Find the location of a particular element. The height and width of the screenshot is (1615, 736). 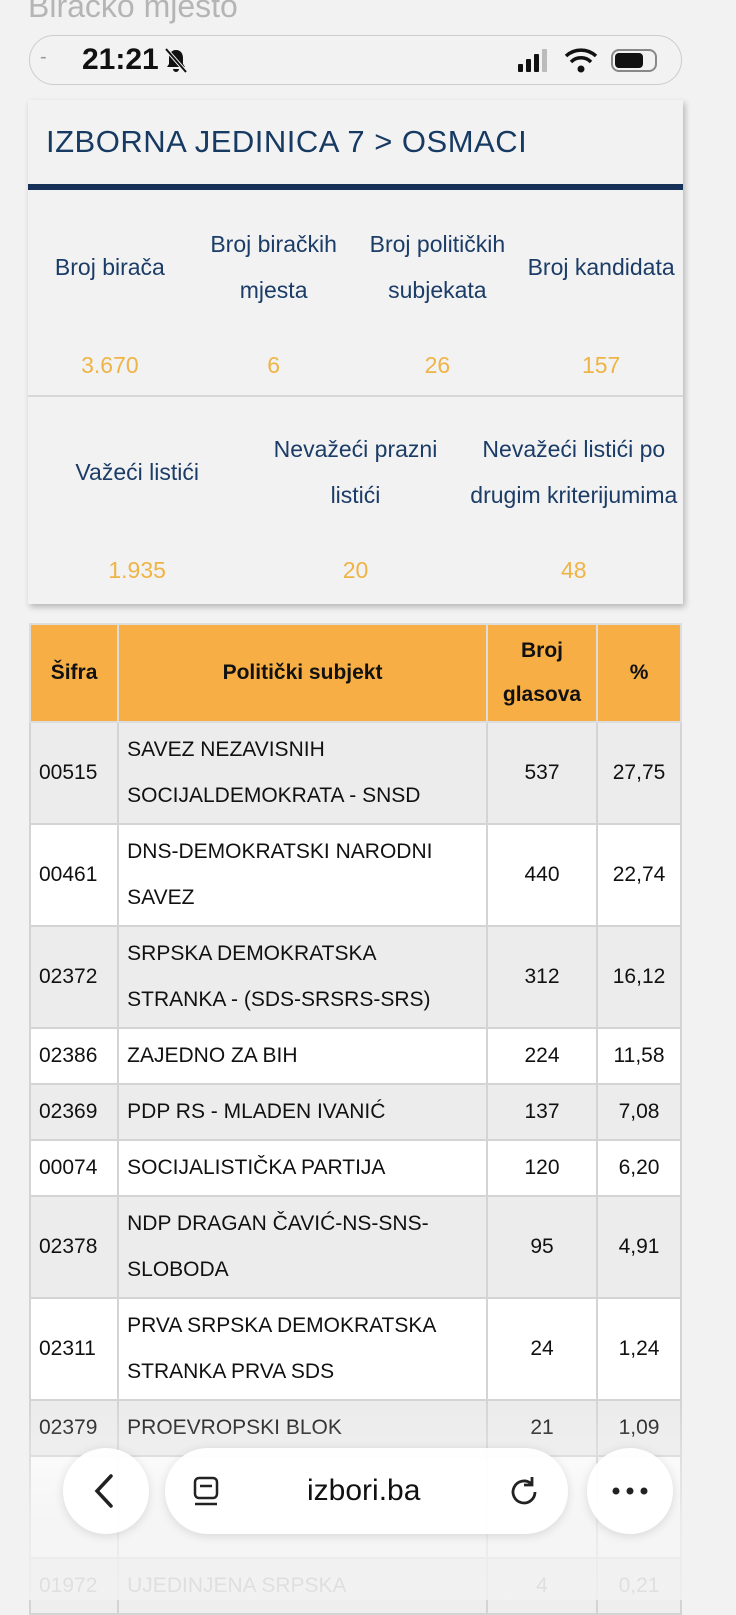

card-title: IZBORNA JEDINICA 7 > OSMACI is located at coordinates (287, 141).